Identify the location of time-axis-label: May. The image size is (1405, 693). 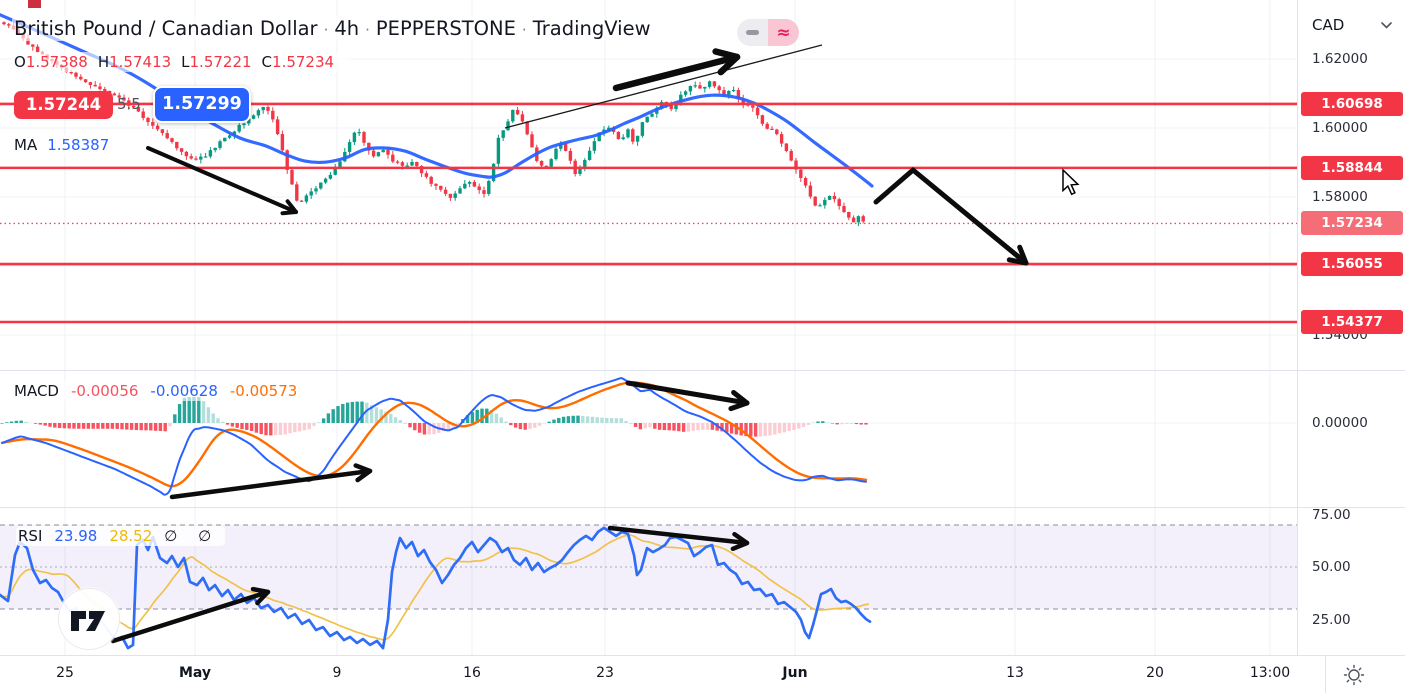
(195, 673).